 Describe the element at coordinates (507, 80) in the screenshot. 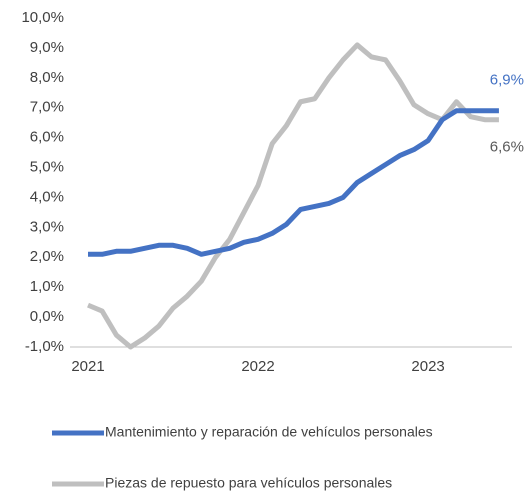

I see `value-label: 6,9%` at that location.